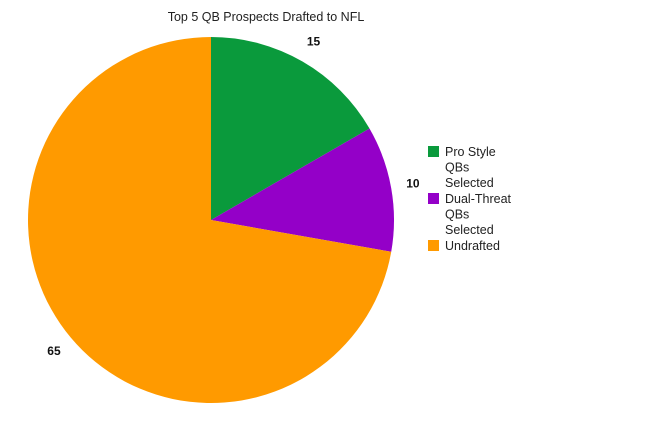  Describe the element at coordinates (470, 167) in the screenshot. I see `legend-label-1: Pro Style QBs Selected` at that location.